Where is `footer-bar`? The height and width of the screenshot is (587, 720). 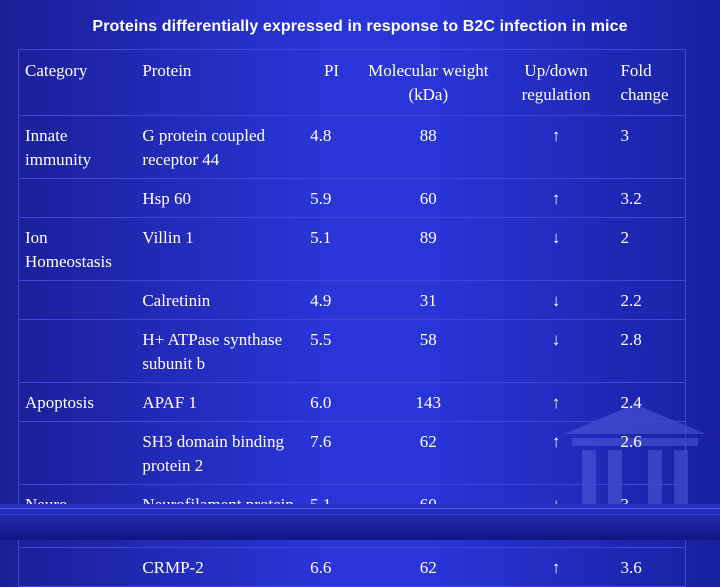 footer-bar is located at coordinates (360, 522).